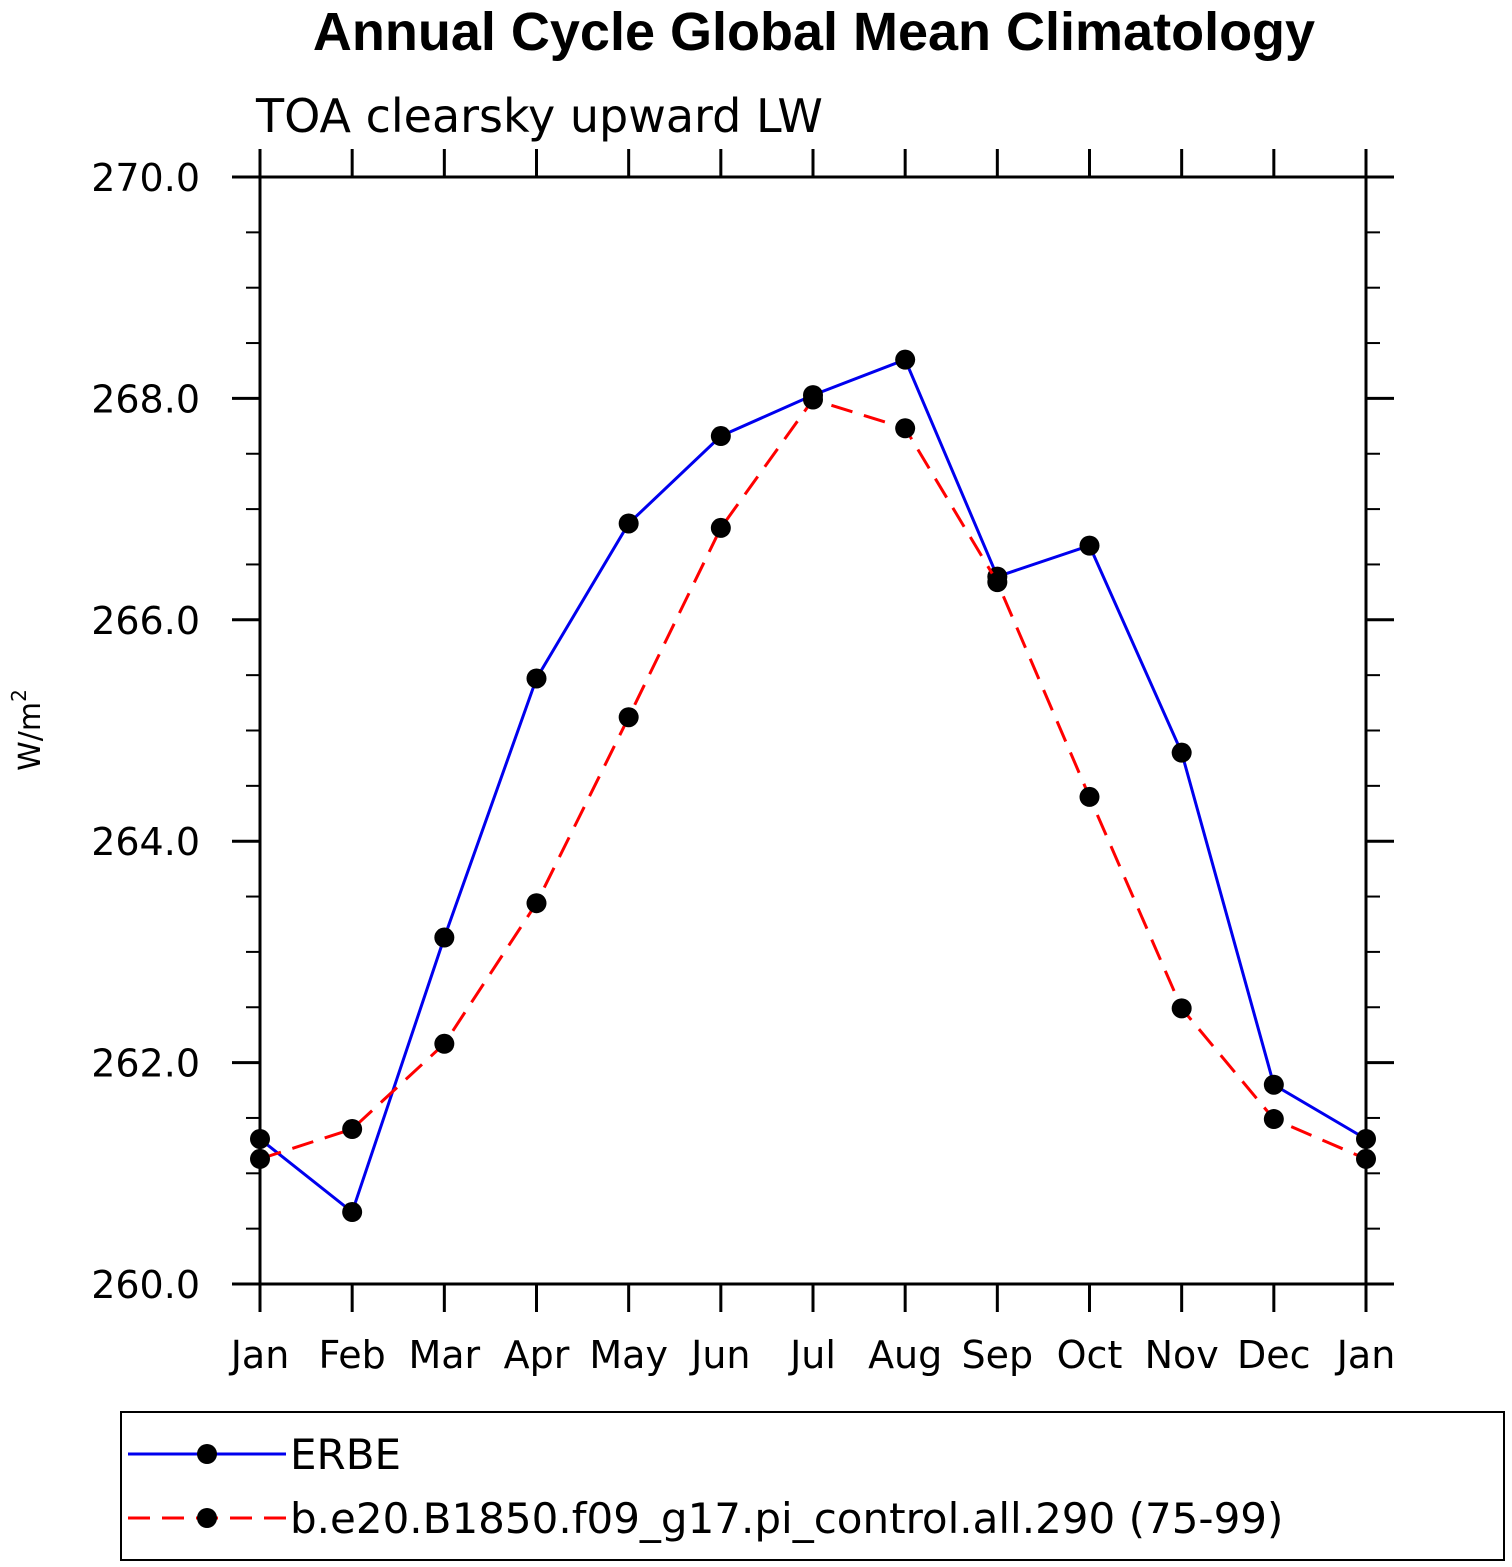 The height and width of the screenshot is (1567, 1512). I want to click on y-tick-label: 264.0, so click(145, 842).